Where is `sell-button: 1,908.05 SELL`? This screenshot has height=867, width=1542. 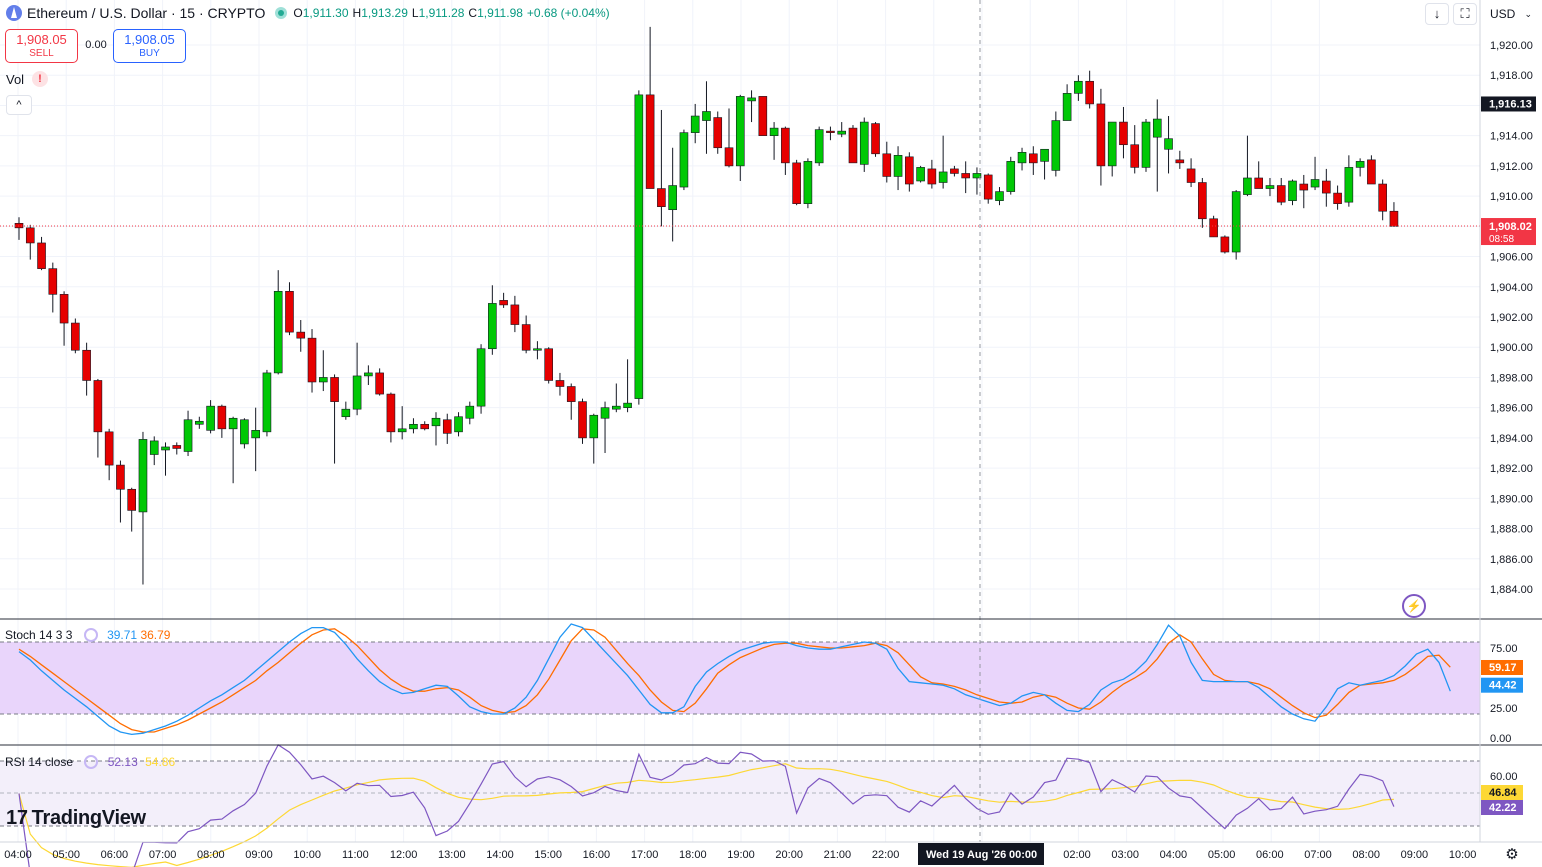 sell-button: 1,908.05 SELL is located at coordinates (41, 46).